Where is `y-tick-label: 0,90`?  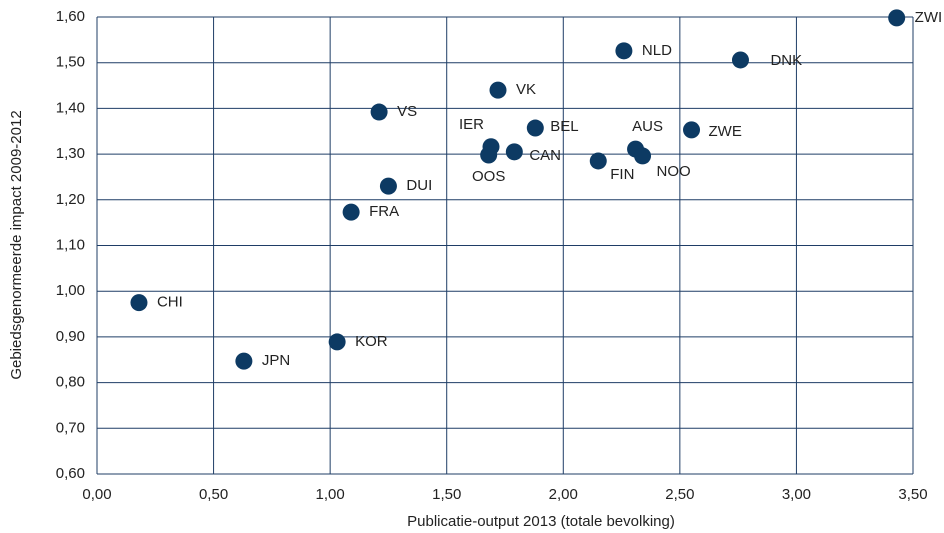
y-tick-label: 0,90 is located at coordinates (70, 336).